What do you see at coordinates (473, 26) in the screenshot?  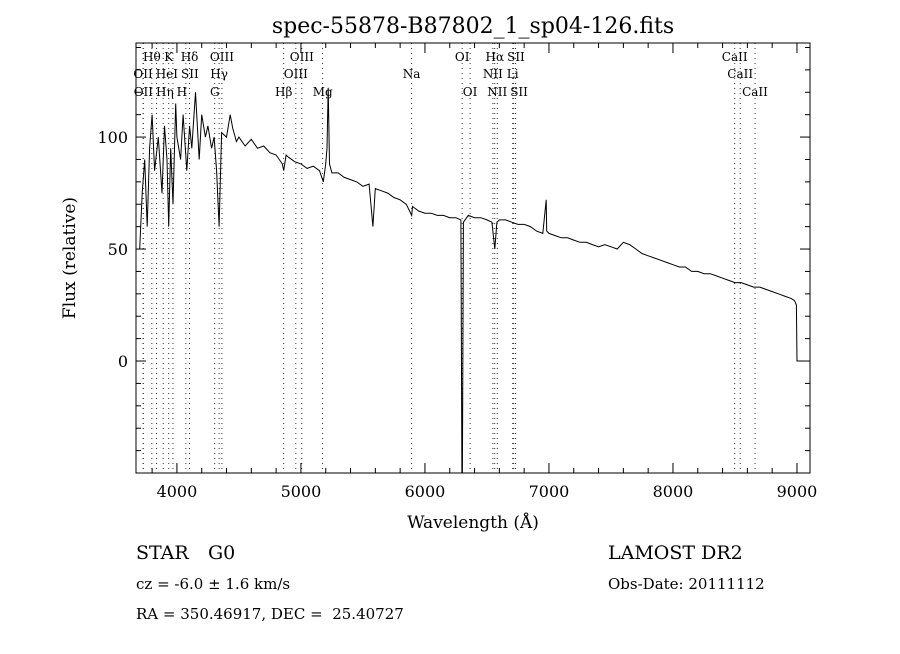 I see `chart-title: spec-55878-B87802_1_sp04-126.fits` at bounding box center [473, 26].